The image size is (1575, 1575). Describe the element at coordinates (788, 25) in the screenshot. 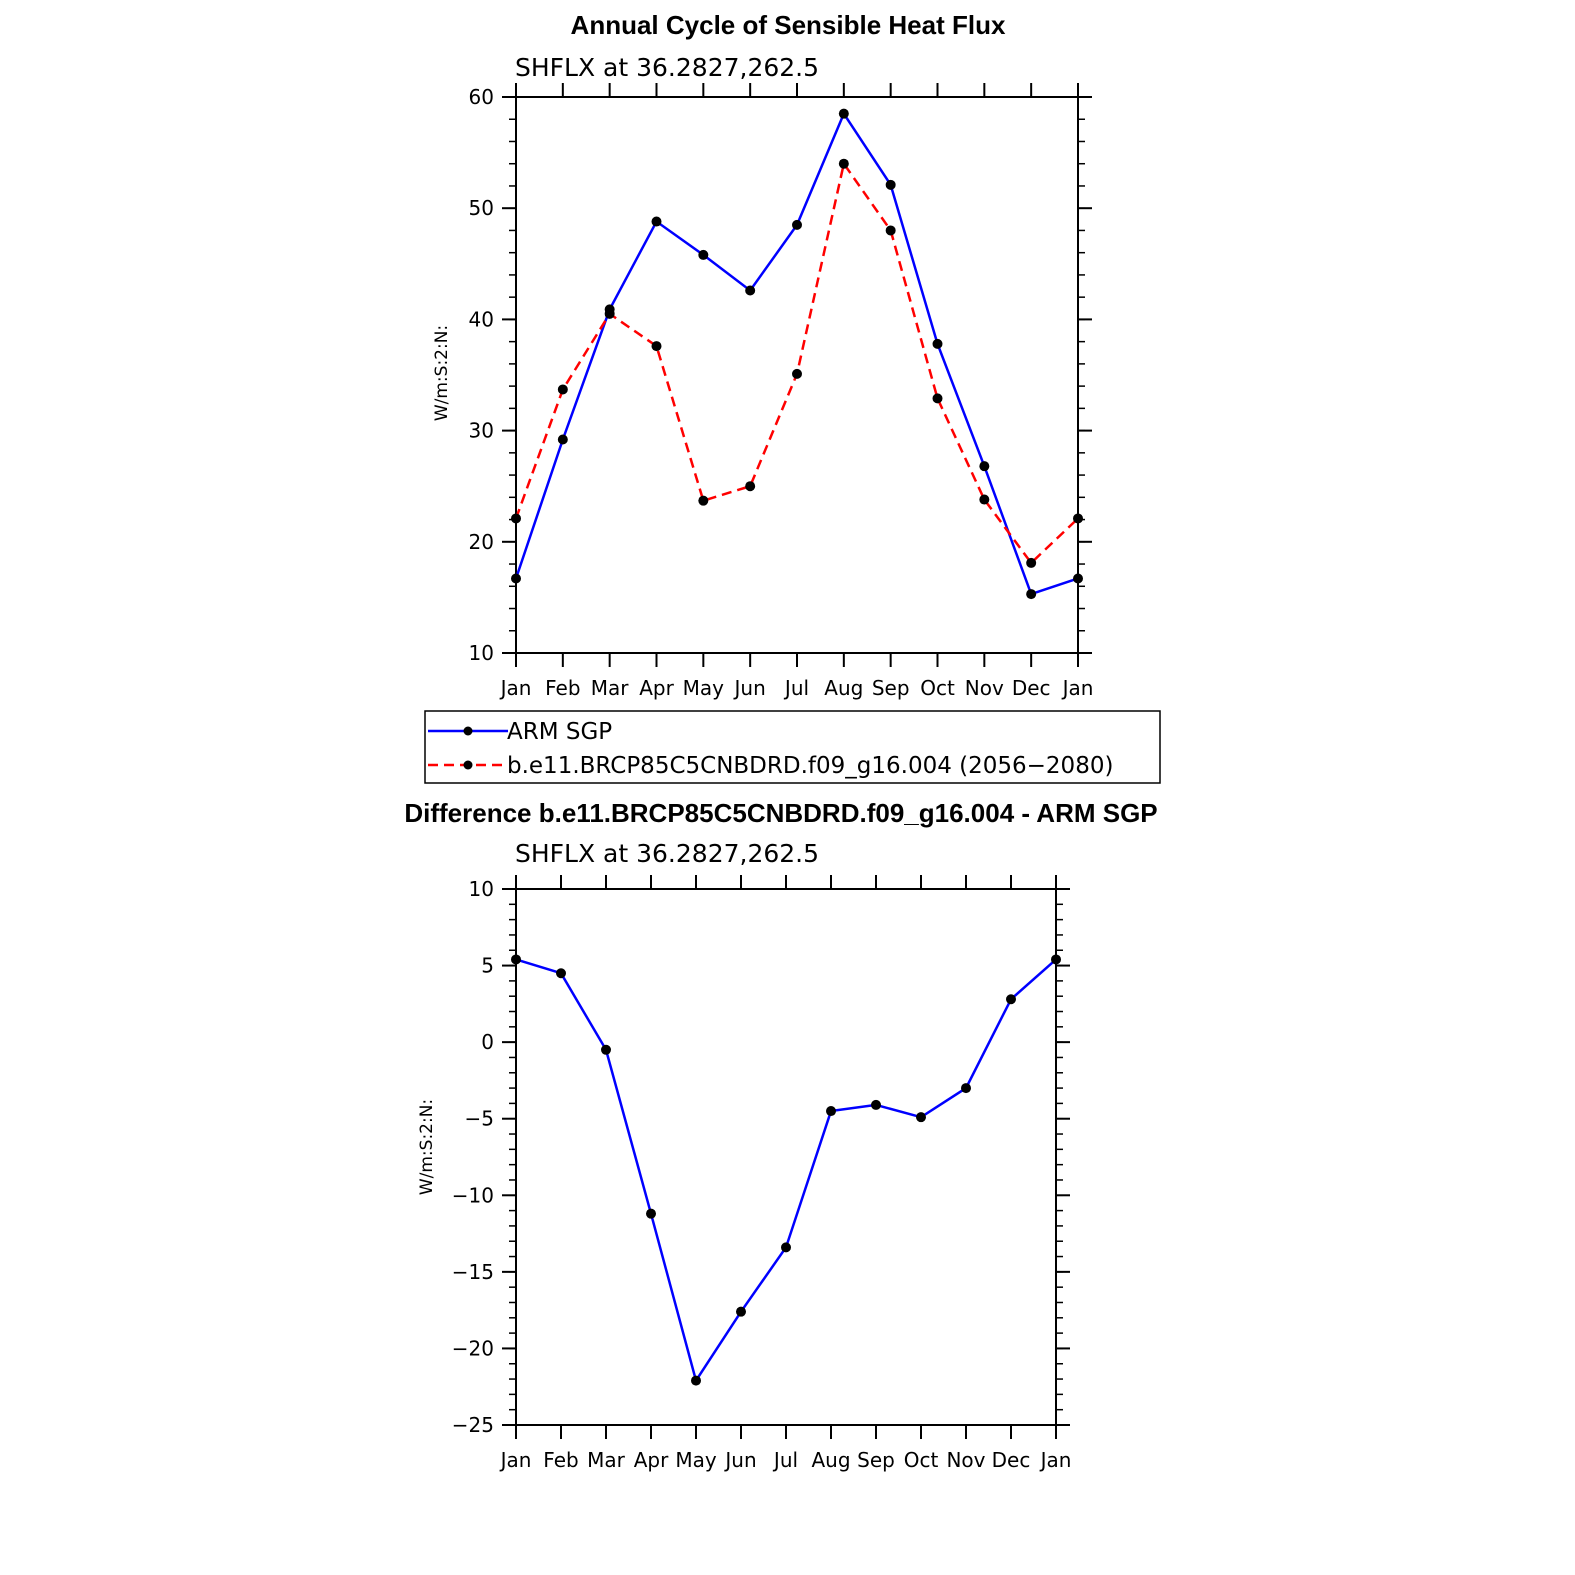

I see `chart-title: Annual Cycle of Sensible Heat Flux` at that location.